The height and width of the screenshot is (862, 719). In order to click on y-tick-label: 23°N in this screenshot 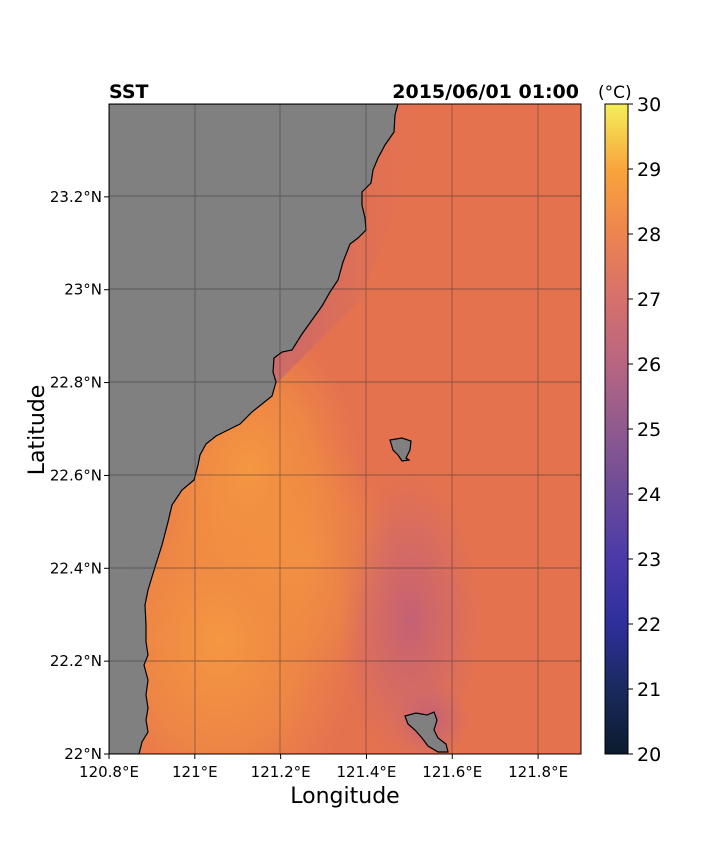, I will do `click(83, 290)`.